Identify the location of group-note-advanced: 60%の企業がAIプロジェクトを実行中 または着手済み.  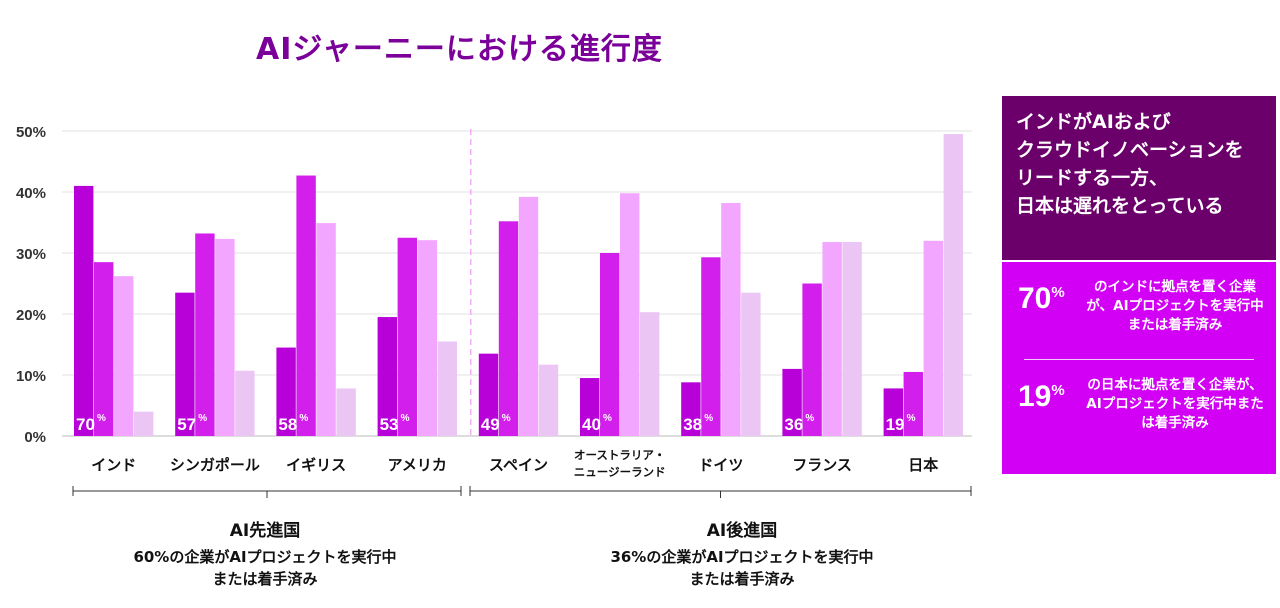
(265, 568).